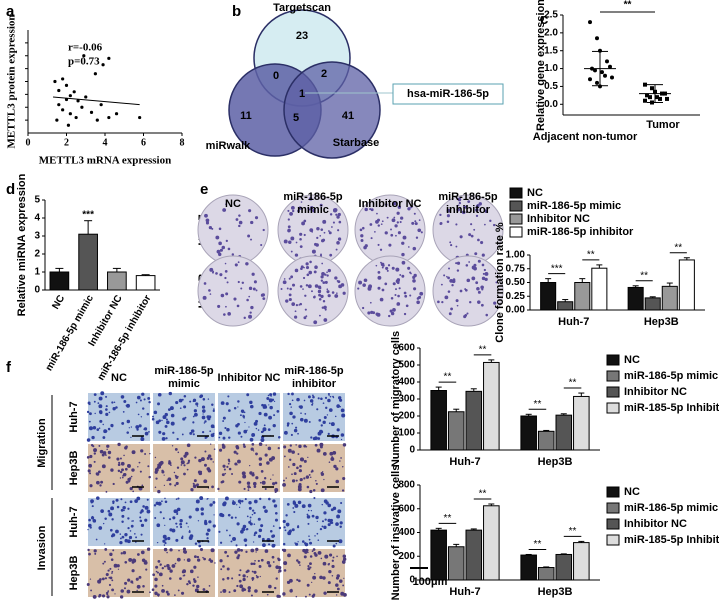 This screenshot has width=719, height=608. Describe the element at coordinates (105, 142) in the screenshot. I see `x-tick-label: 4` at that location.